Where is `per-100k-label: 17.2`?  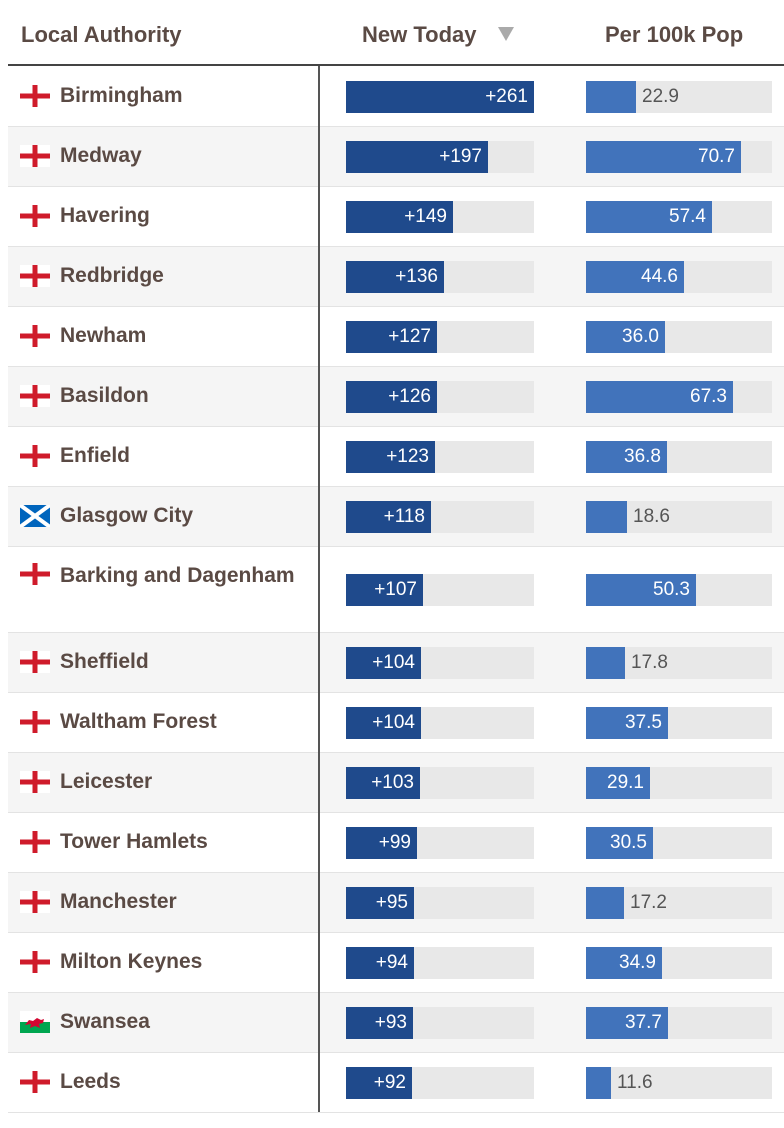 per-100k-label: 17.2 is located at coordinates (648, 902).